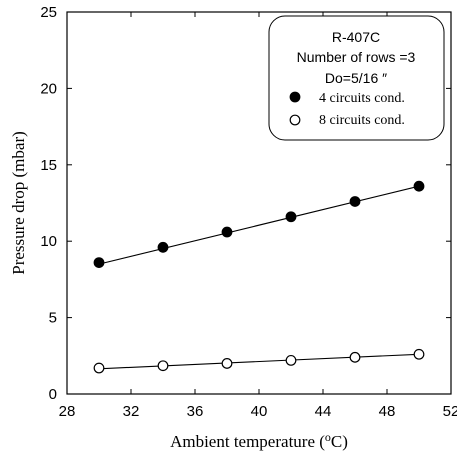 The width and height of the screenshot is (457, 459). I want to click on legend-header-diameter: Do=5/16 ″, so click(356, 78).